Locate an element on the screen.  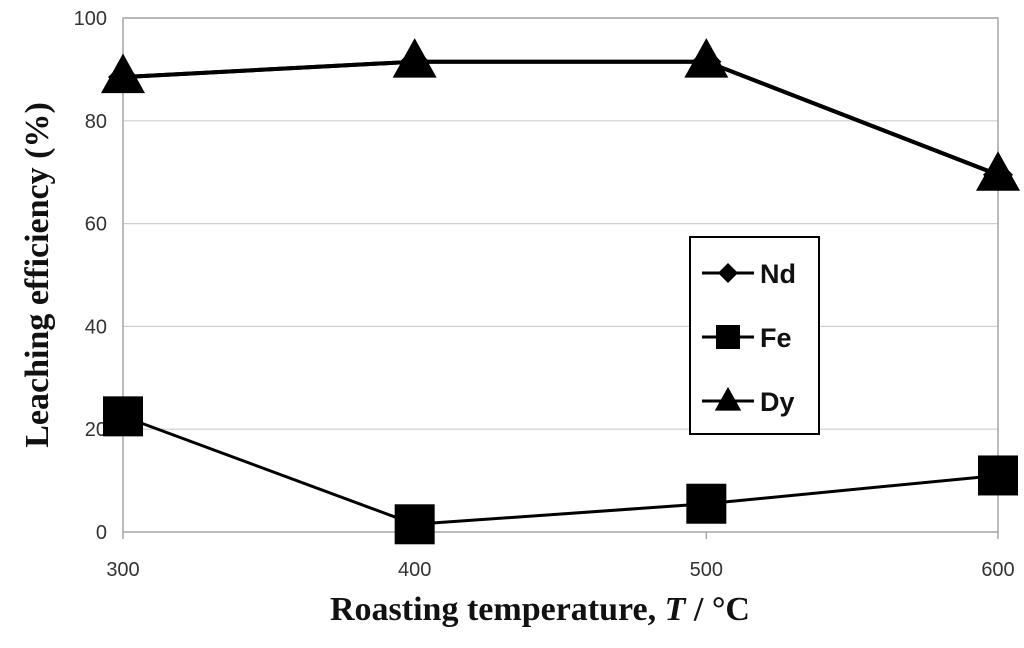
series-line-fe is located at coordinates (560, 470).